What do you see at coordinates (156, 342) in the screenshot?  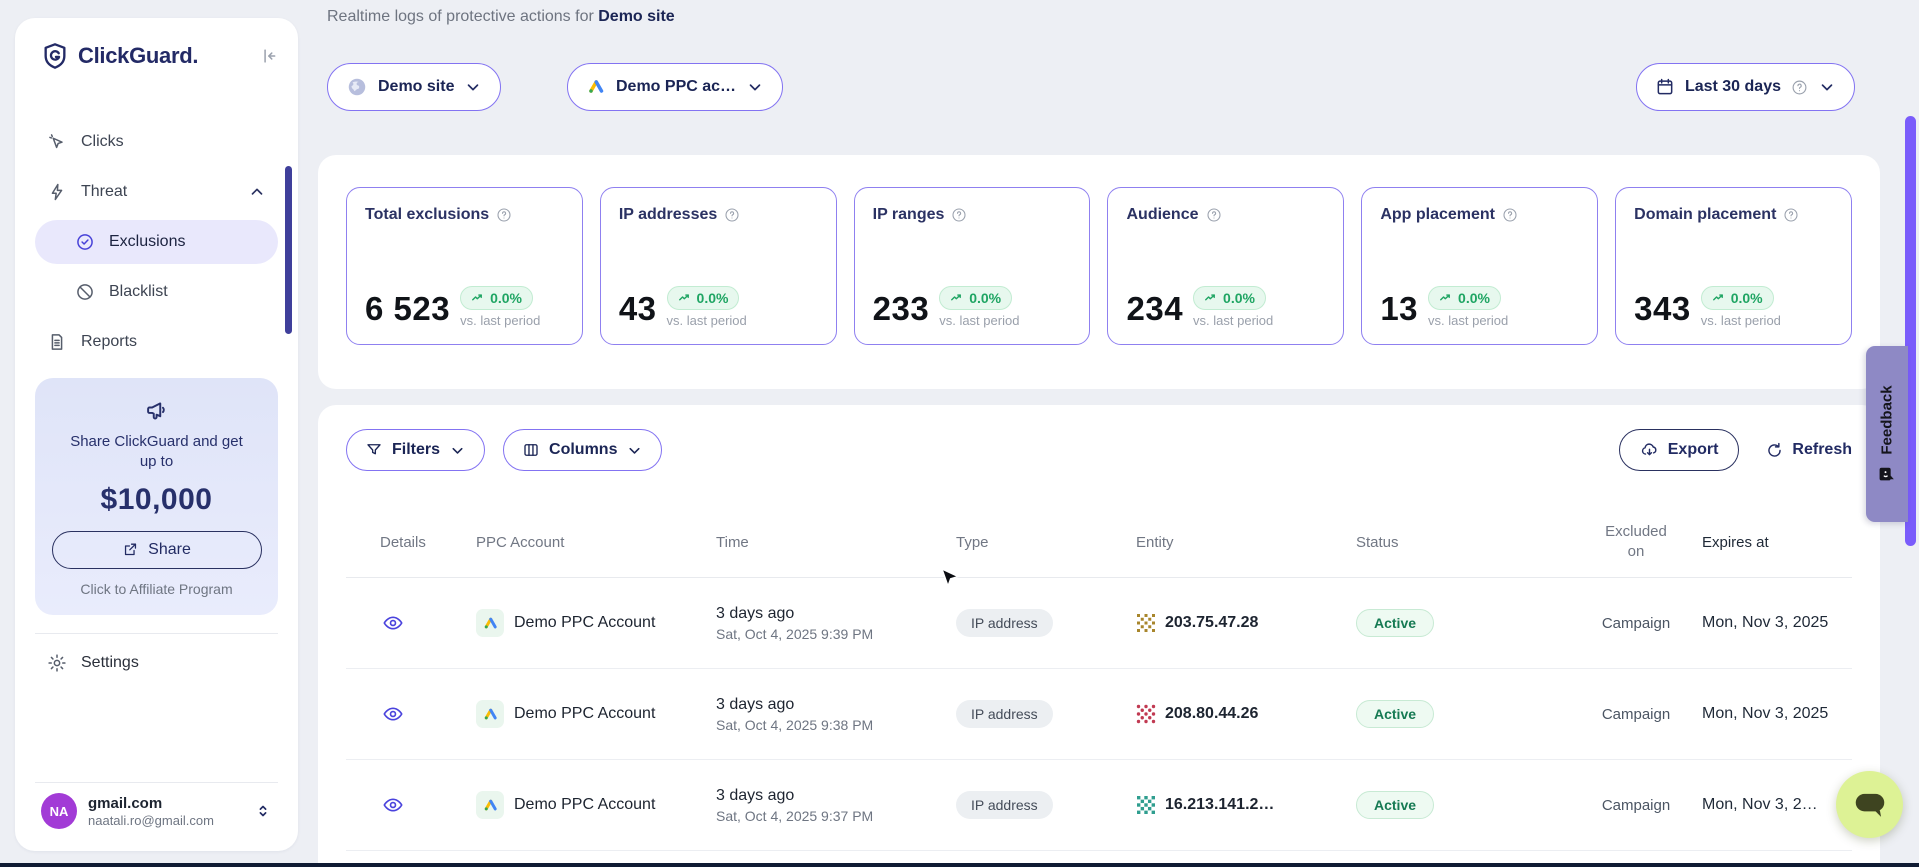 I see `sidebar-item-reports: Reports` at bounding box center [156, 342].